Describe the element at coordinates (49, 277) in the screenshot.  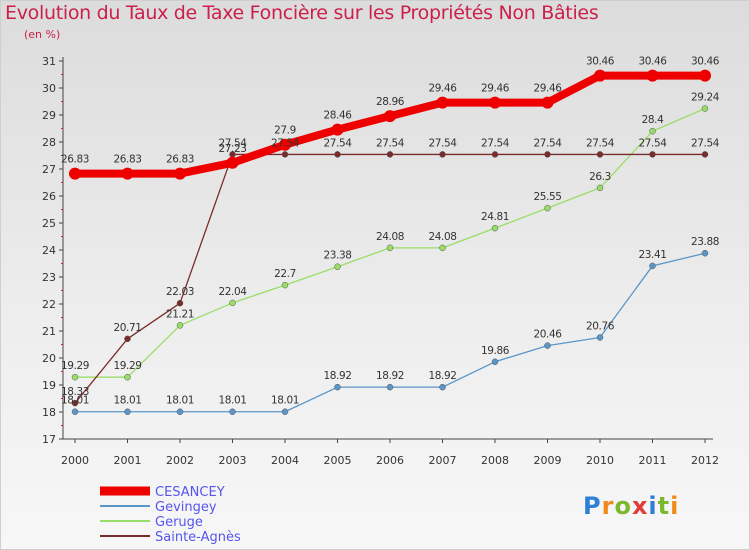
I see `y-tick-label: 23` at that location.